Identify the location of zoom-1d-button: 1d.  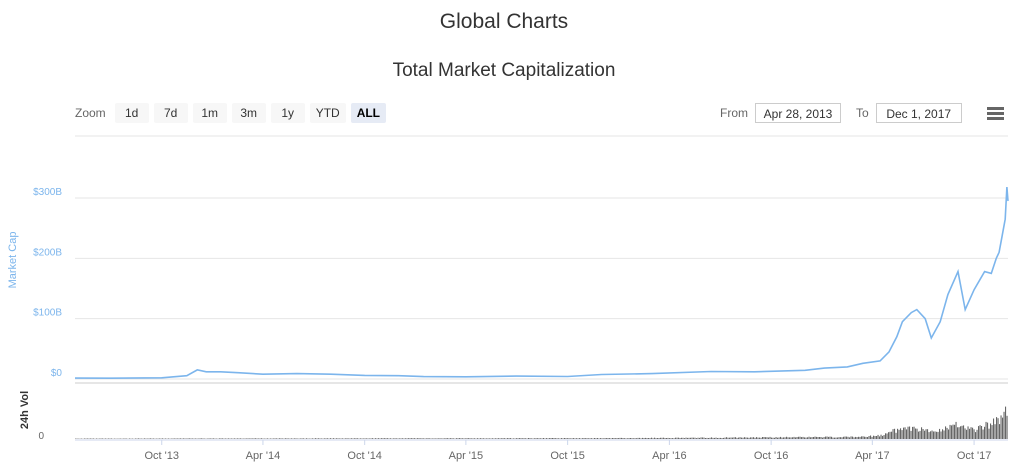
(131, 113).